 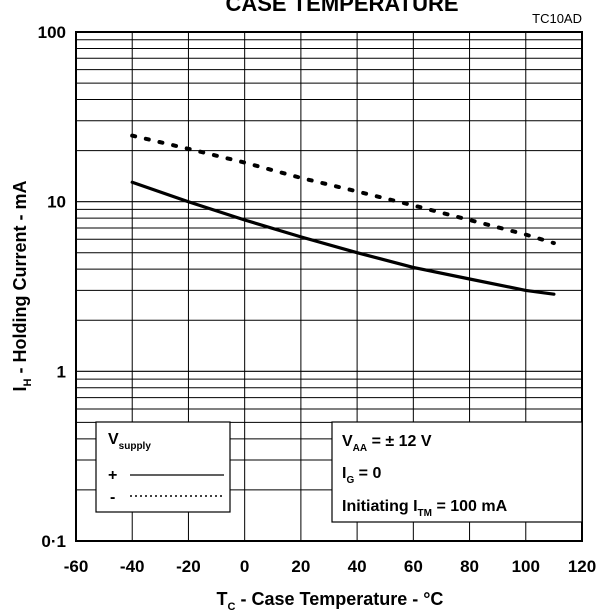 I want to click on legend-label-plus: +, so click(x=112, y=475).